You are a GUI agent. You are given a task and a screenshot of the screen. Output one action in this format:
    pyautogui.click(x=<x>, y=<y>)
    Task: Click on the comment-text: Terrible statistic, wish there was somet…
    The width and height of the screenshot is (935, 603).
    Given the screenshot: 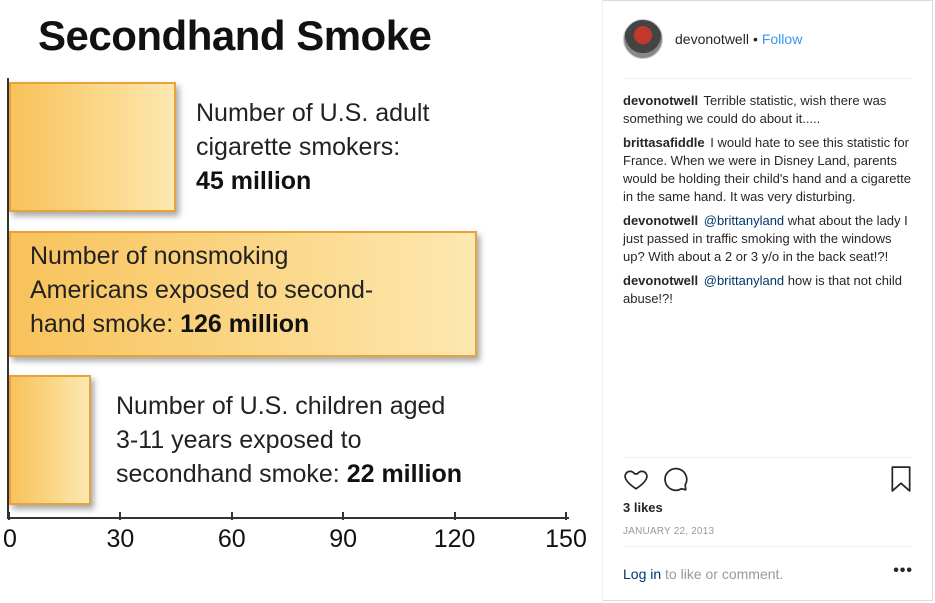 What is the action you would take?
    pyautogui.click(x=755, y=109)
    